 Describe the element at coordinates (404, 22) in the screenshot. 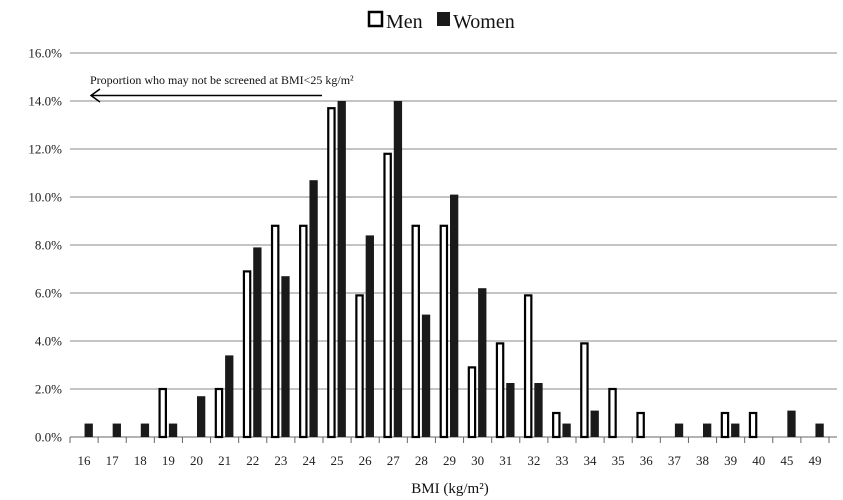

I see `legend-men-label: Men` at that location.